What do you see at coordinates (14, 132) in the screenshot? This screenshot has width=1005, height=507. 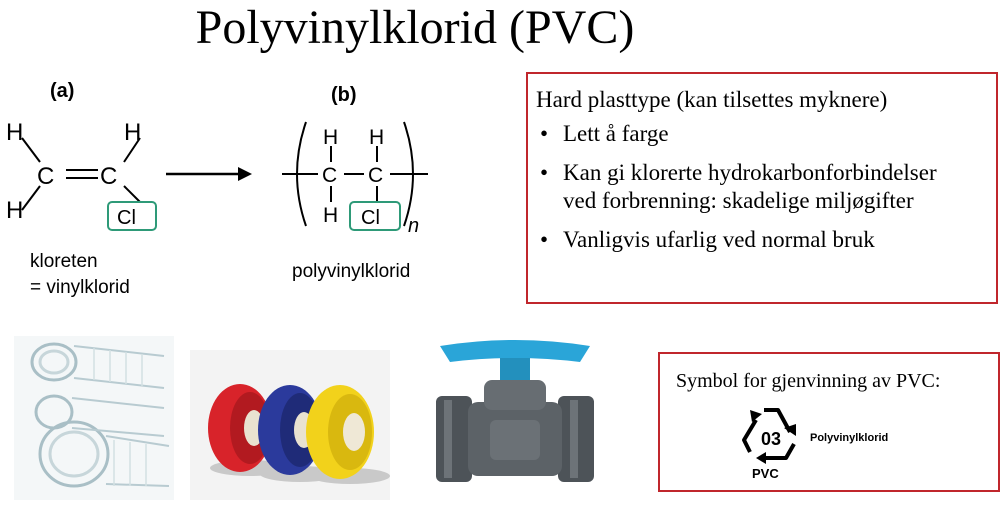 I see `atom-h-1: H` at bounding box center [14, 132].